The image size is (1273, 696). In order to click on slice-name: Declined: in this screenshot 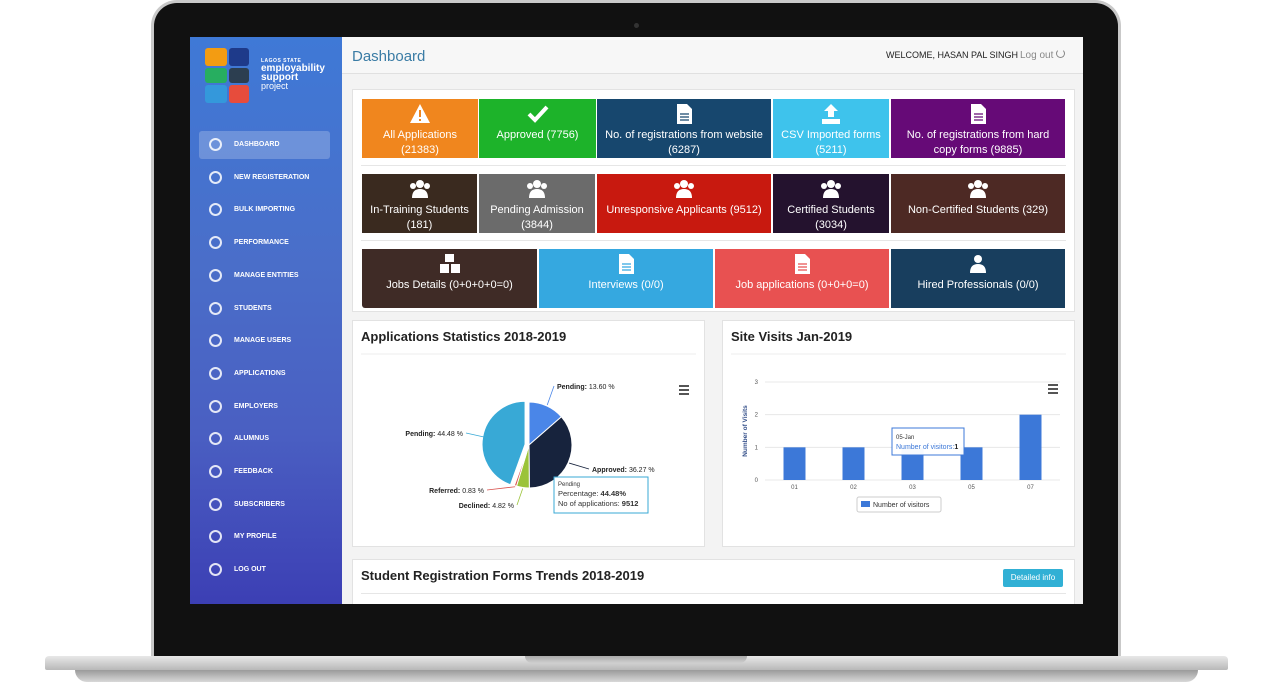, I will do `click(475, 506)`.